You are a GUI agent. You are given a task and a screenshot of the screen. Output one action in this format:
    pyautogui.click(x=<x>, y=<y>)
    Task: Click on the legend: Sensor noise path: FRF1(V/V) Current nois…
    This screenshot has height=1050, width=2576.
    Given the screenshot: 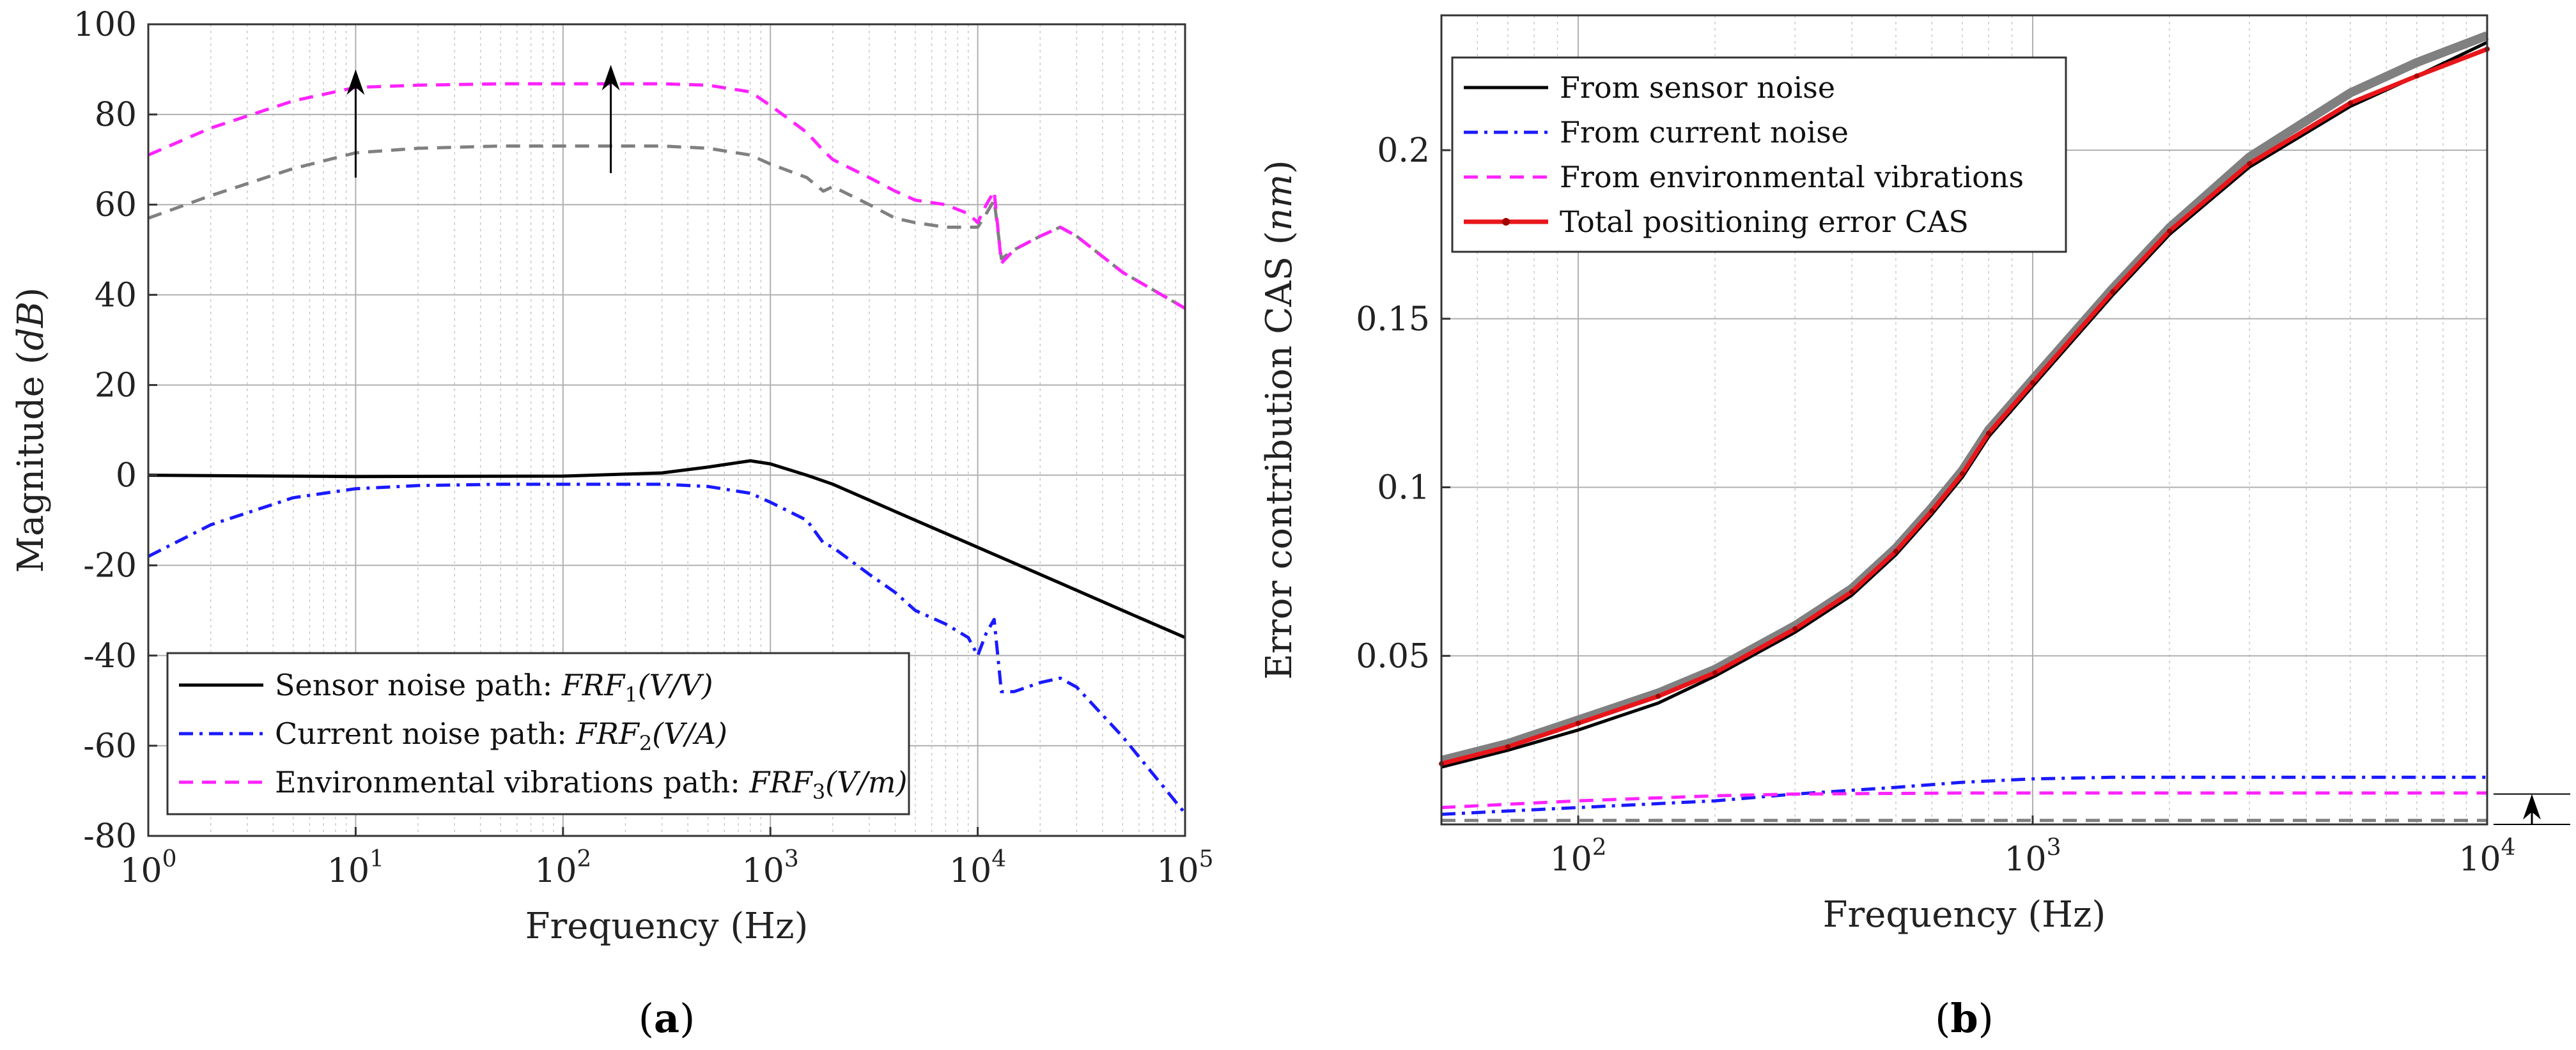 What is the action you would take?
    pyautogui.click(x=538, y=734)
    